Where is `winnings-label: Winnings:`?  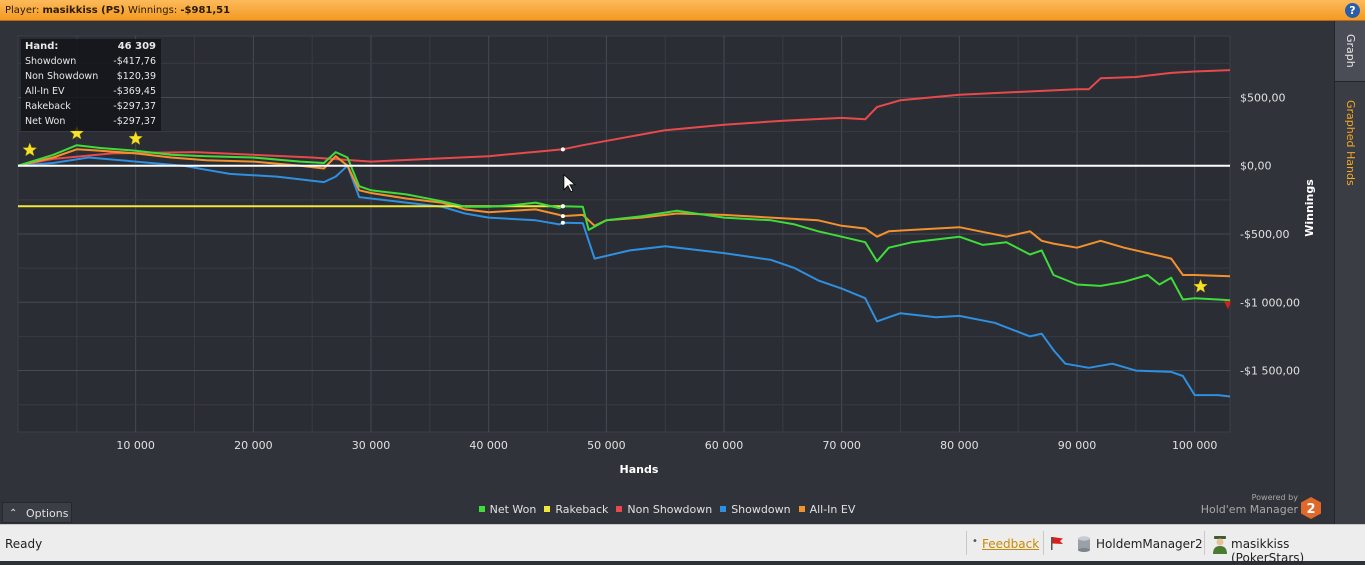 winnings-label: Winnings: is located at coordinates (153, 10).